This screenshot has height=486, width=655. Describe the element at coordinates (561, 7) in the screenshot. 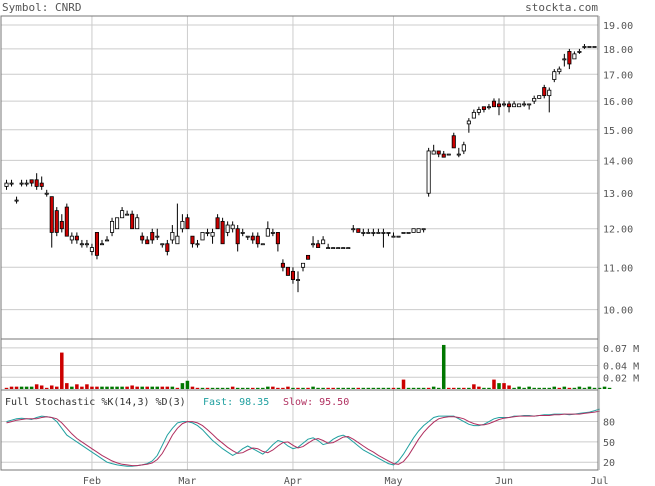

I see `site-label: stockta.com` at that location.